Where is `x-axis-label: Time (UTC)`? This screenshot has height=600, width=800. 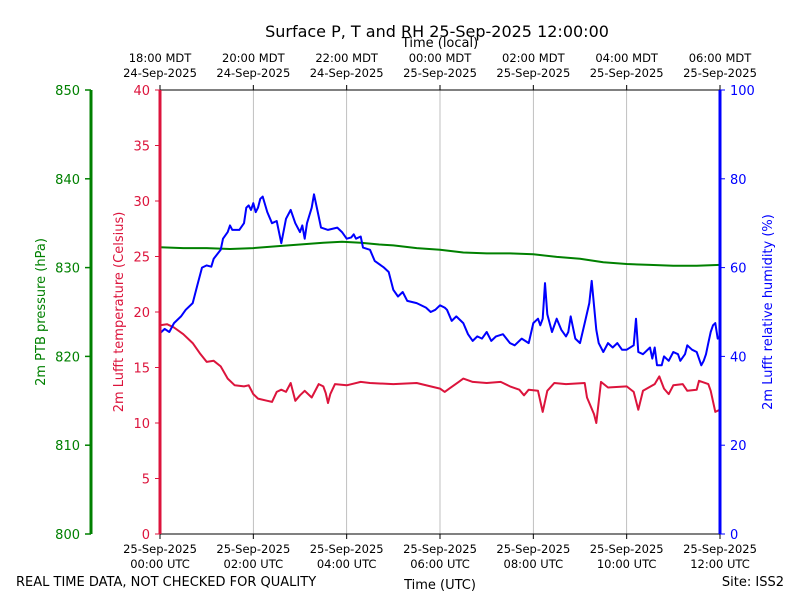 x-axis-label: Time (UTC) is located at coordinates (439, 585).